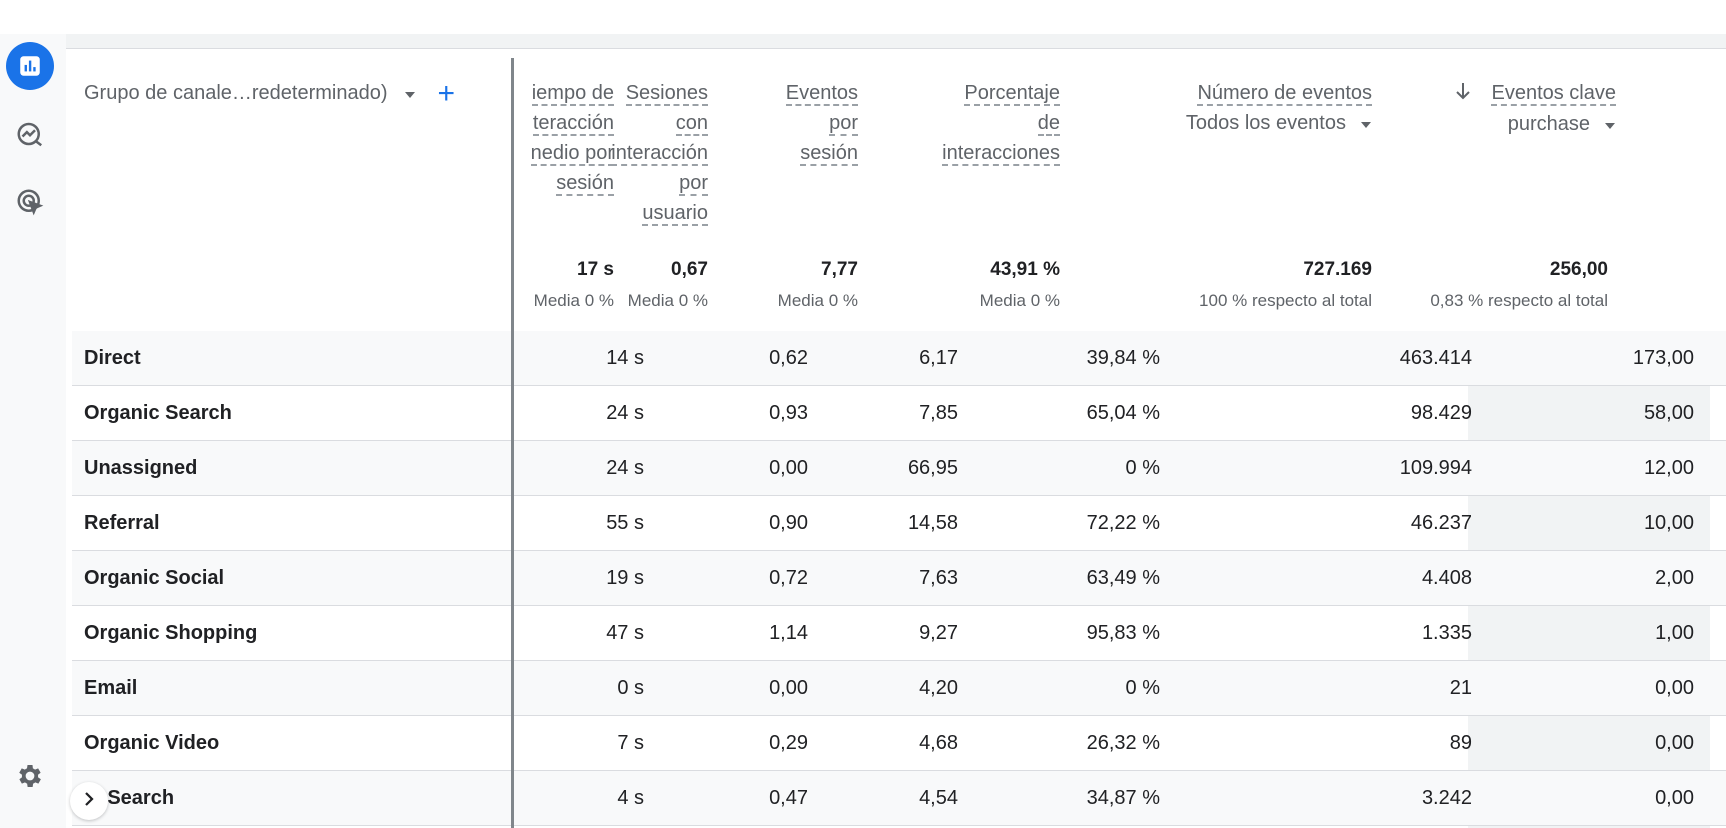  Describe the element at coordinates (152, 743) in the screenshot. I see `row-dimension-value: Organic Video` at that location.